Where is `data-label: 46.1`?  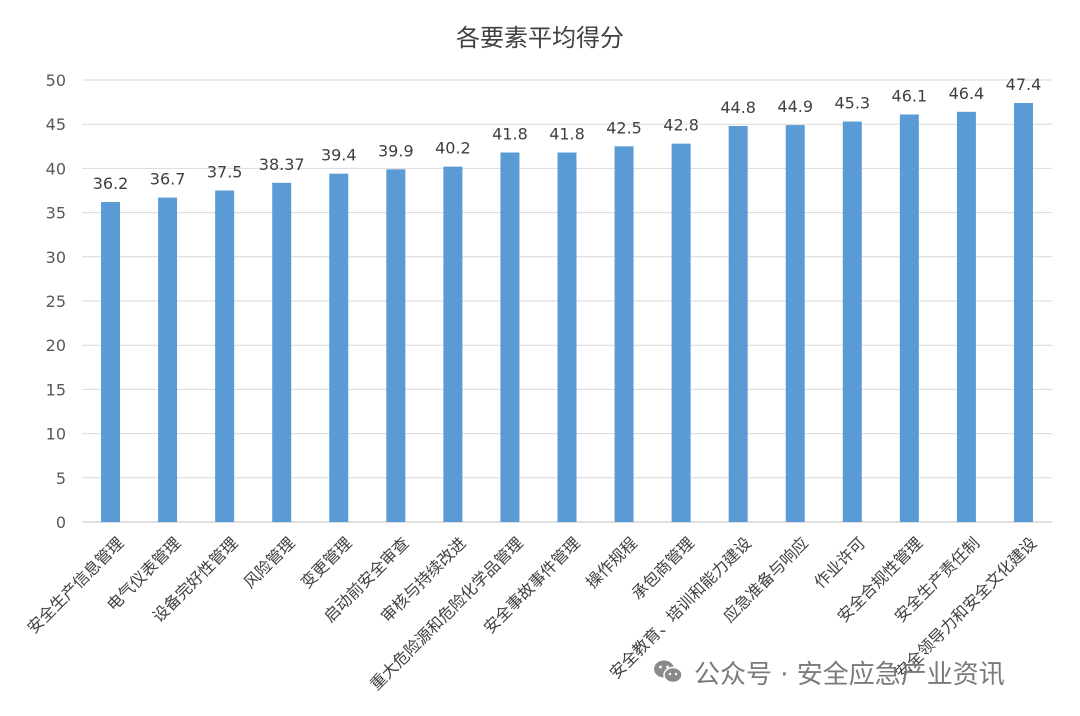 data-label: 46.1 is located at coordinates (910, 95).